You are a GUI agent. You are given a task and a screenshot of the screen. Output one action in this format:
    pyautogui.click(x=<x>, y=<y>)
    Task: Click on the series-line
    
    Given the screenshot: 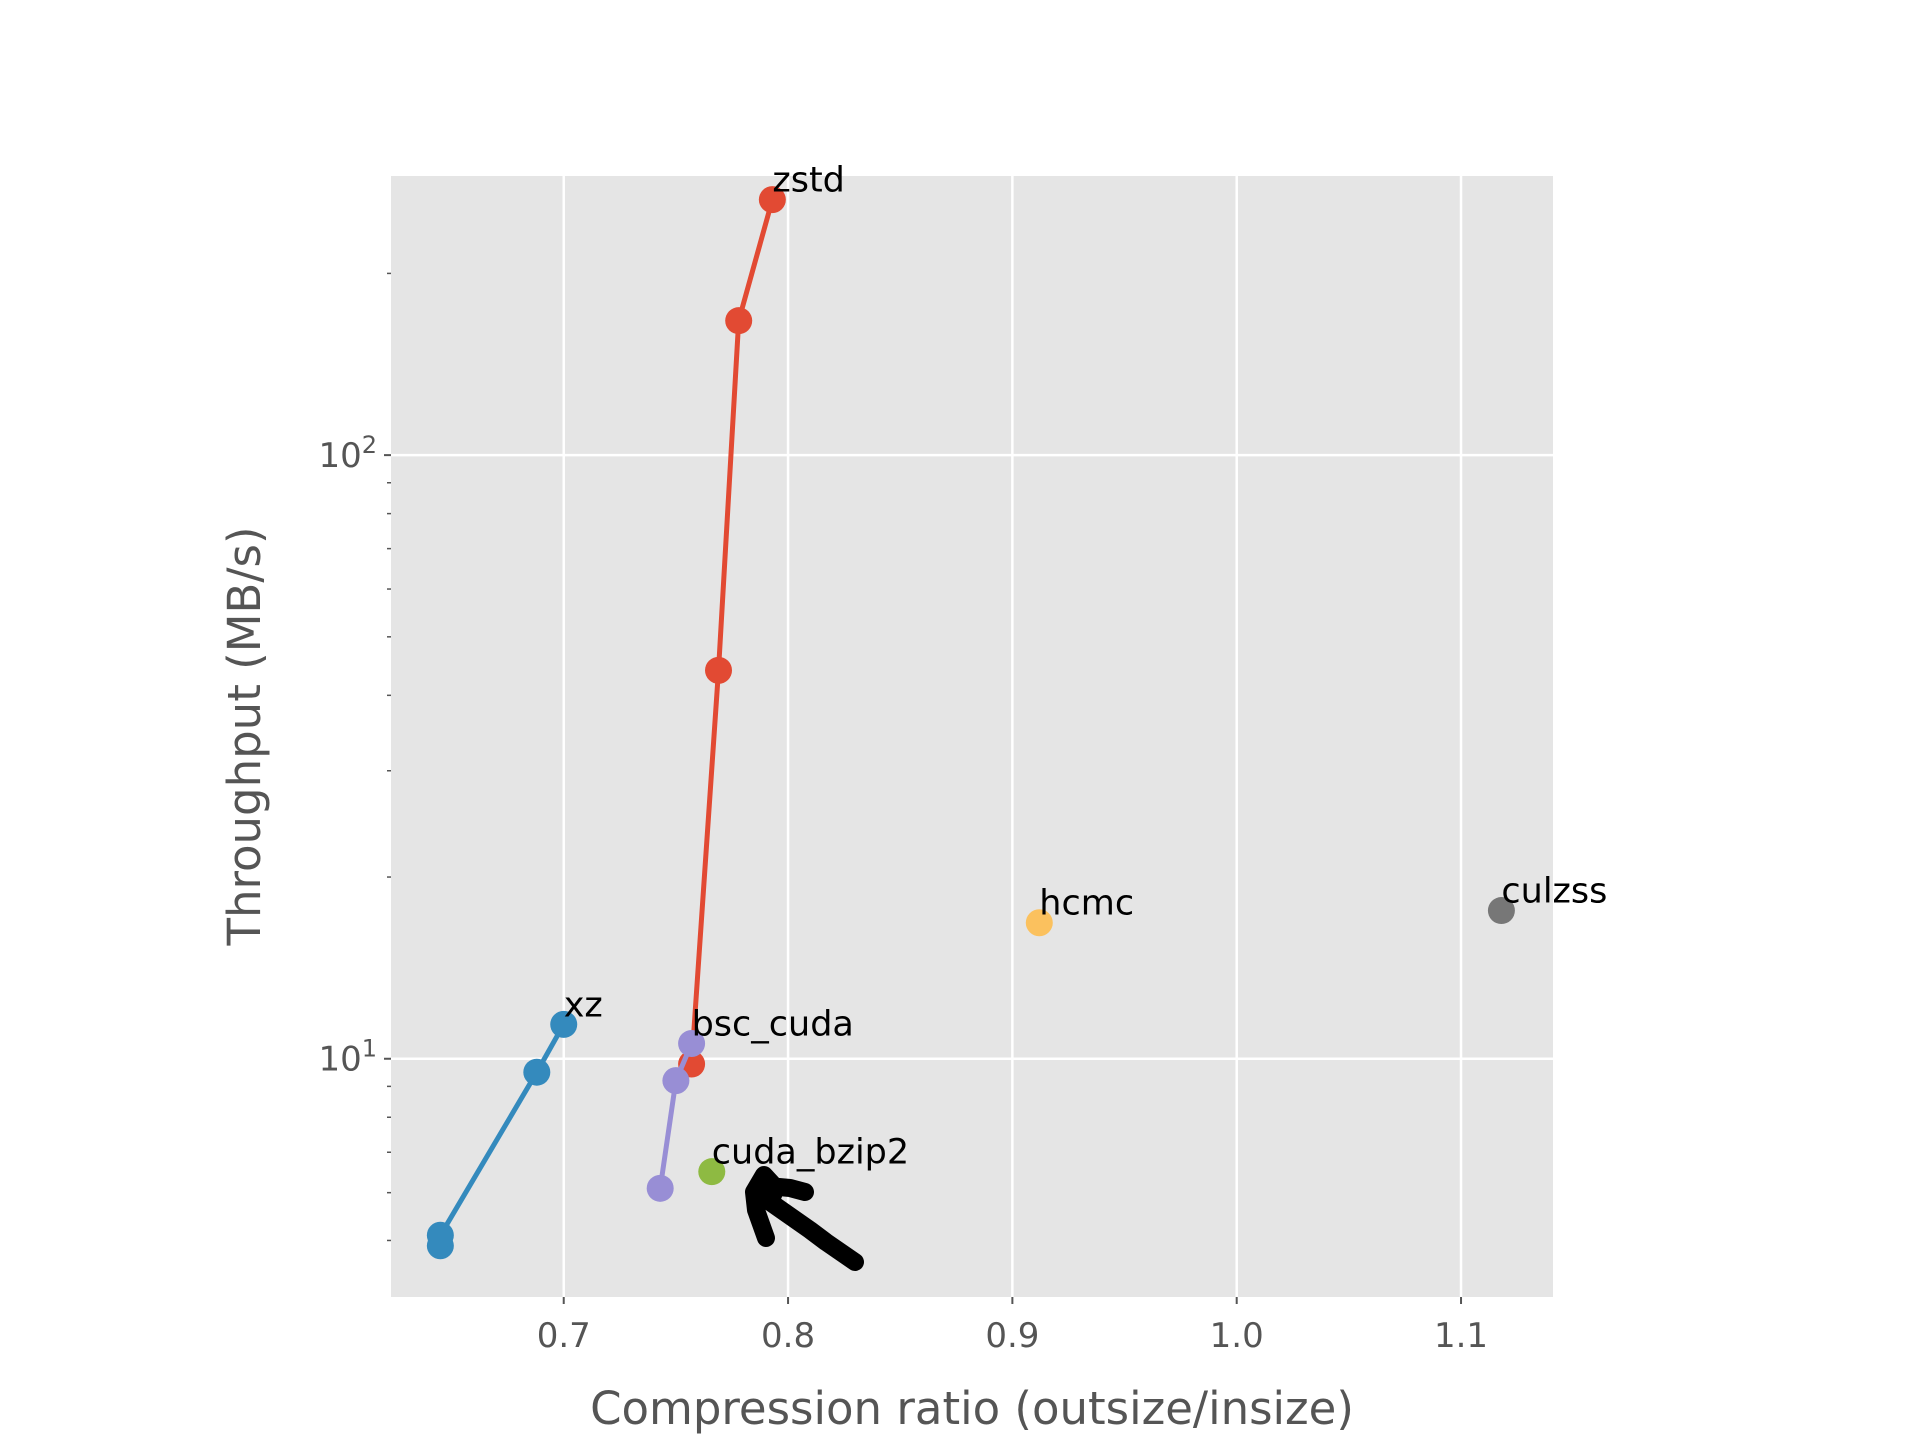 What is the action you would take?
    pyautogui.click(x=732, y=631)
    